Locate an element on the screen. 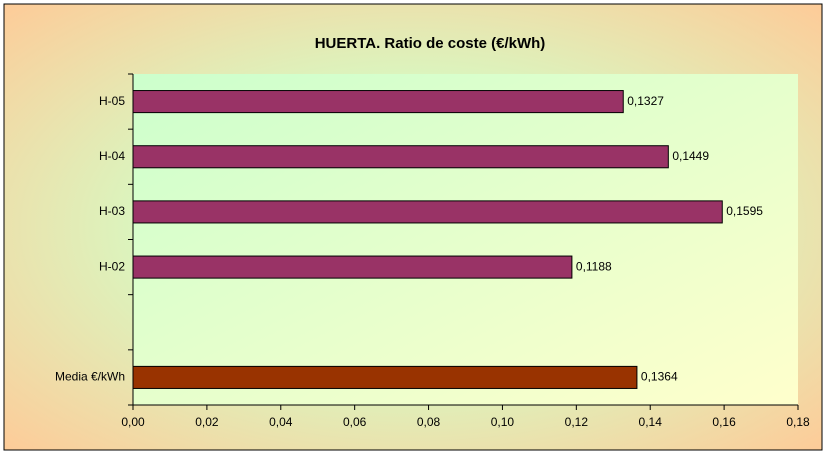 The height and width of the screenshot is (455, 827). y-tick-label: H-02 is located at coordinates (112, 266).